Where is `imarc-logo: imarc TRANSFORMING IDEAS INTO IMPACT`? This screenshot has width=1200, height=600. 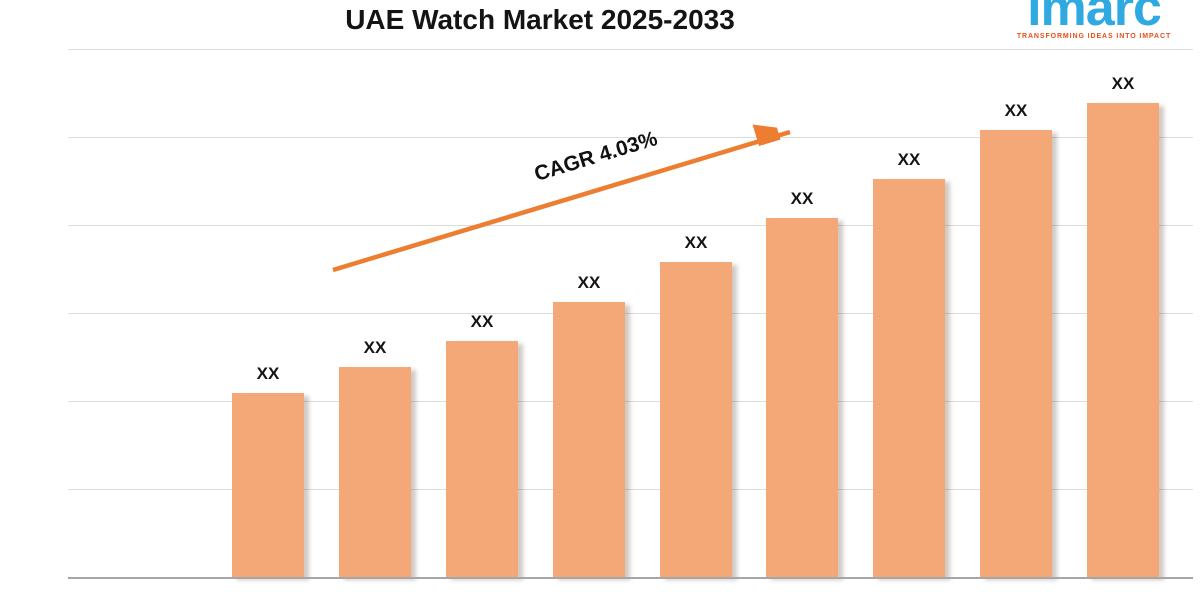
imarc-logo: imarc TRANSFORMING IDEAS INTO IMPACT is located at coordinates (1094, 20).